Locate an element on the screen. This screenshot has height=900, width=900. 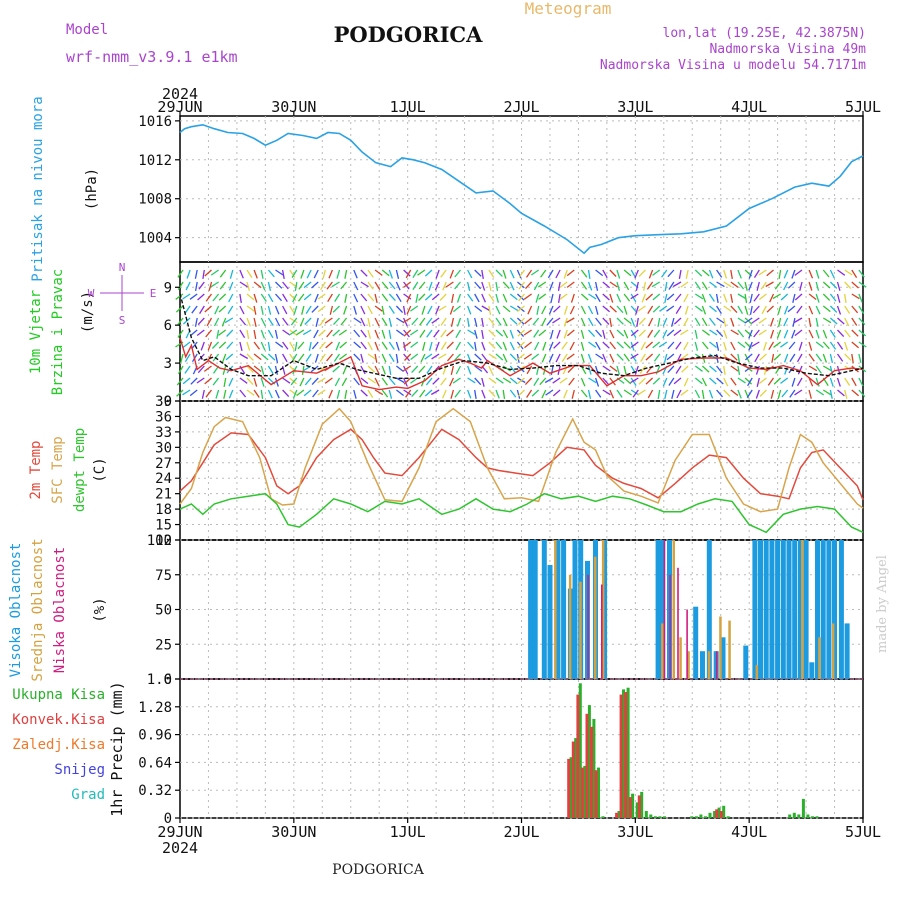
y-tick-label: 0 is located at coordinates (168, 402).